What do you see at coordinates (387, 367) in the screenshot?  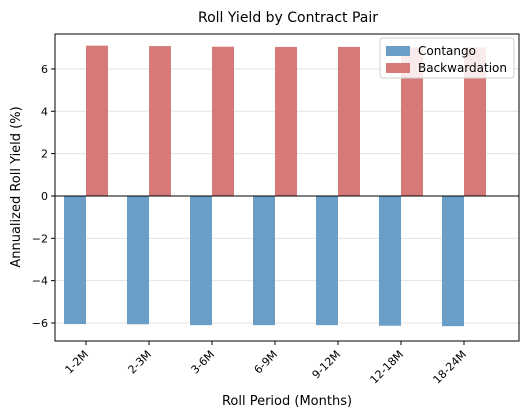 I see `x-tick-label: 12-18M` at bounding box center [387, 367].